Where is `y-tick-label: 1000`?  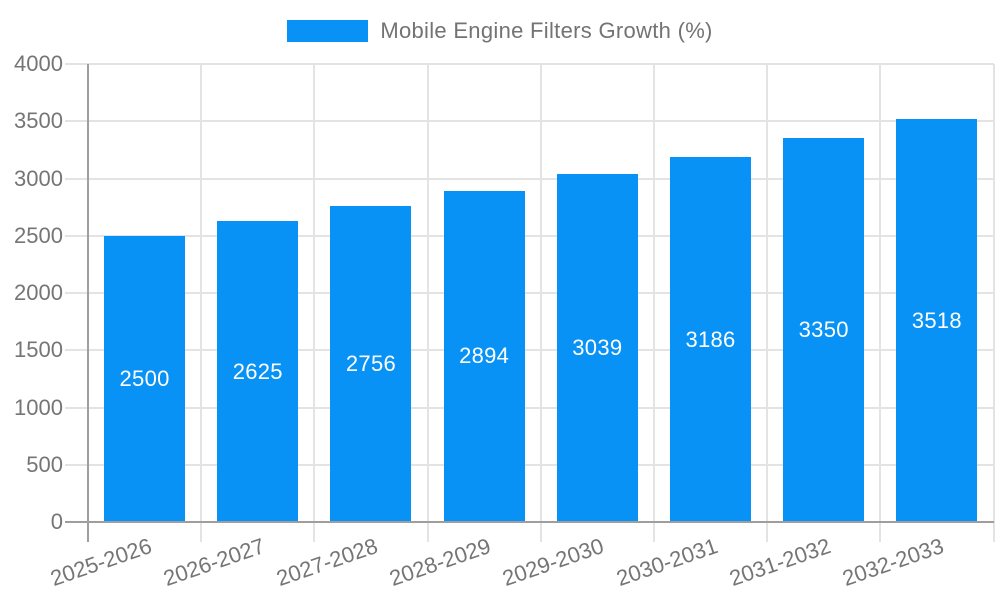 y-tick-label: 1000 is located at coordinates (38, 407).